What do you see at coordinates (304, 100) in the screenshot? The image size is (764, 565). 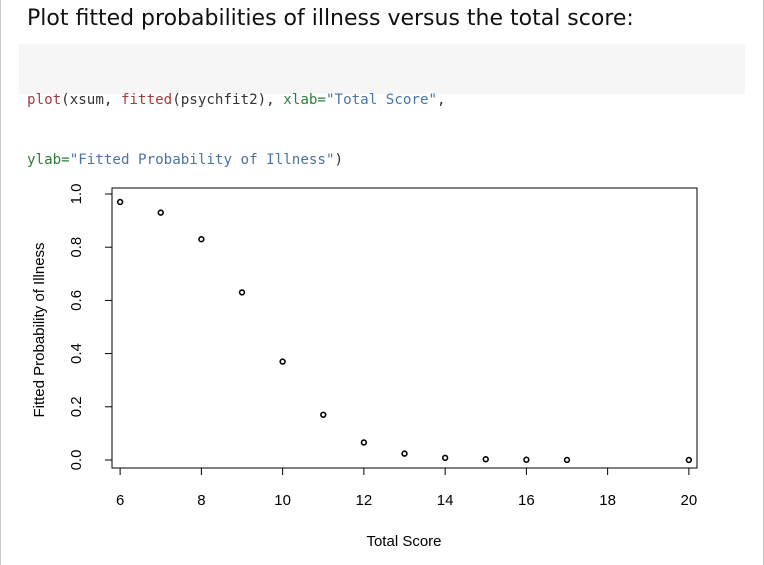 I see `code-token: xlab=` at bounding box center [304, 100].